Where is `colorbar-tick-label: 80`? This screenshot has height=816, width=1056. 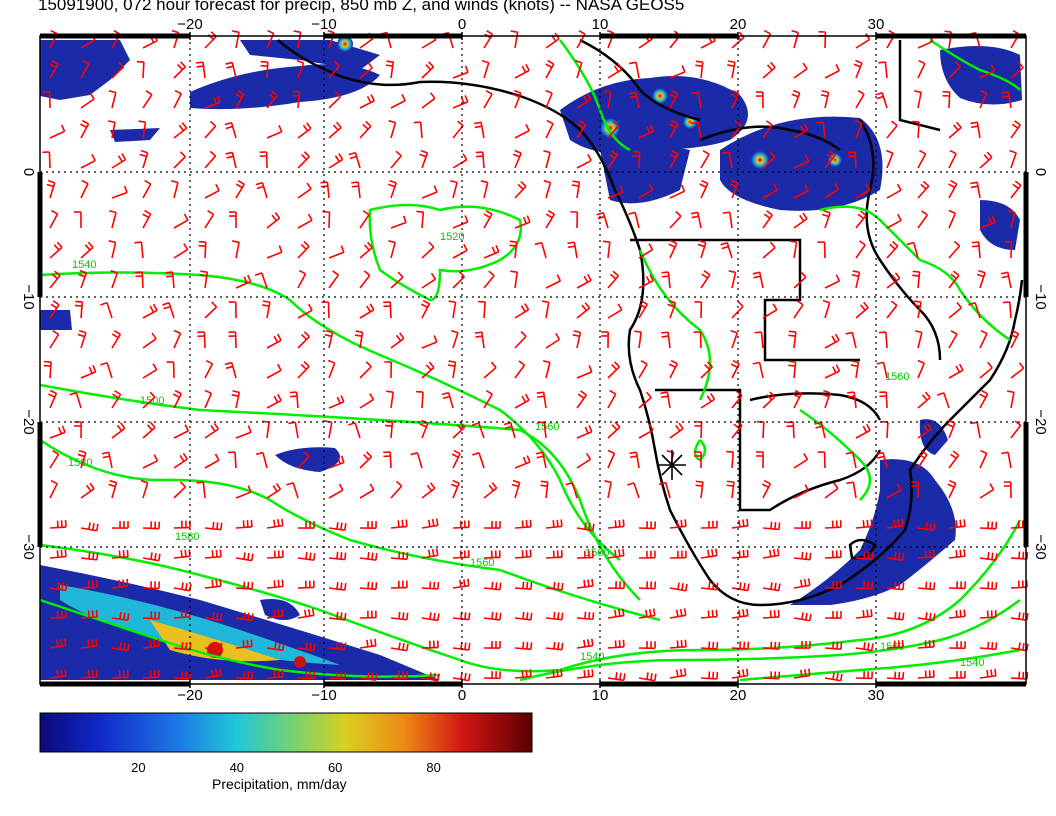
colorbar-tick-label: 80 is located at coordinates (433, 767).